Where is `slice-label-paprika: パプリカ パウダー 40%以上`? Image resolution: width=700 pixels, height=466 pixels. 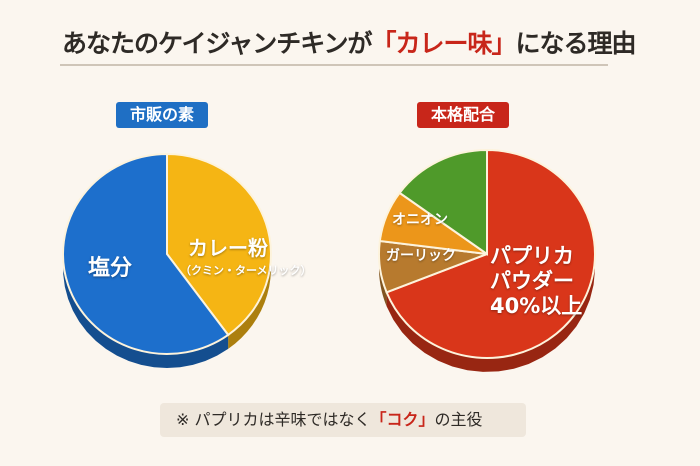
slice-label-paprika: パプリカ パウダー 40%以上 is located at coordinates (536, 281).